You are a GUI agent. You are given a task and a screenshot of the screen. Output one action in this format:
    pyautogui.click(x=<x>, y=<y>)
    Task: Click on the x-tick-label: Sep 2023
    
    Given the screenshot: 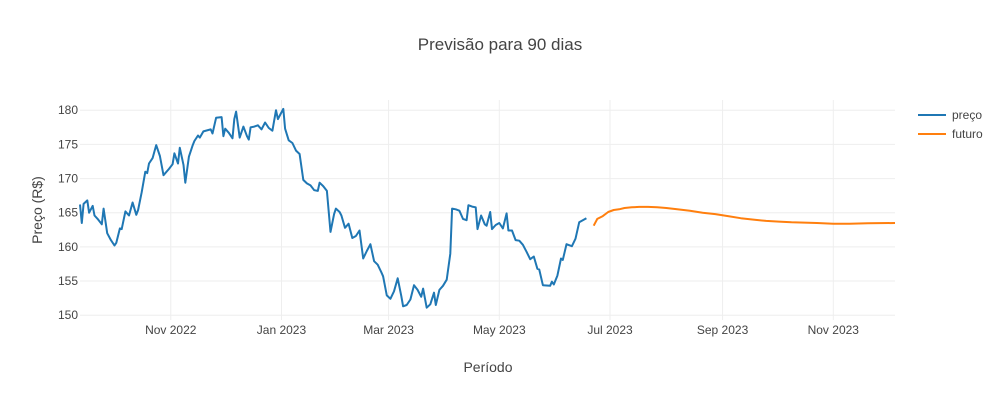 What is the action you would take?
    pyautogui.click(x=723, y=330)
    